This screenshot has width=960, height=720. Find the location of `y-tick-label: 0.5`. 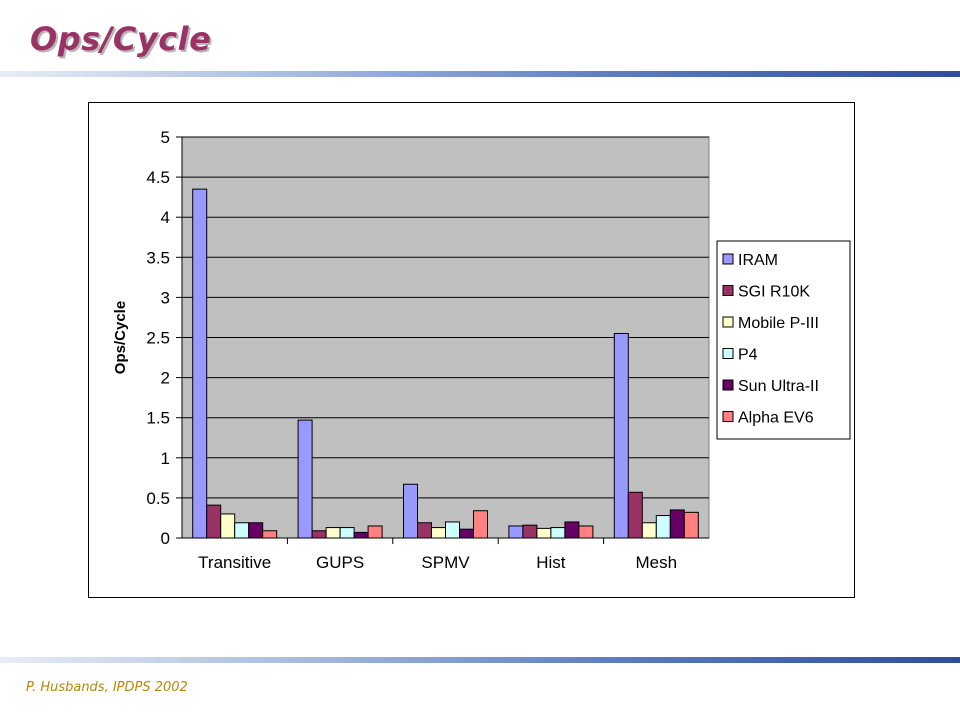

y-tick-label: 0.5 is located at coordinates (158, 498).